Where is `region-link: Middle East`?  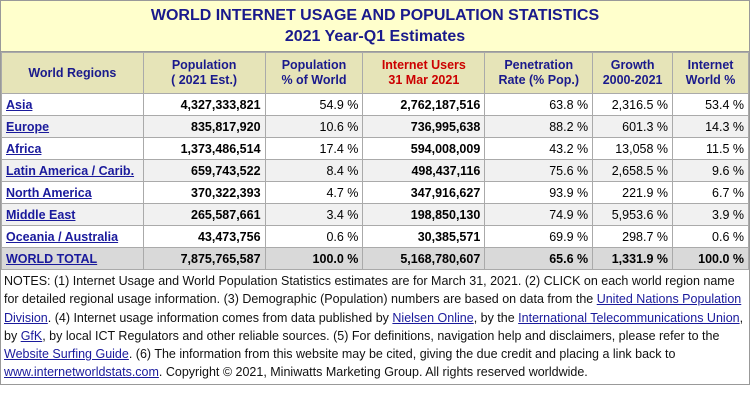 region-link: Middle East is located at coordinates (41, 214).